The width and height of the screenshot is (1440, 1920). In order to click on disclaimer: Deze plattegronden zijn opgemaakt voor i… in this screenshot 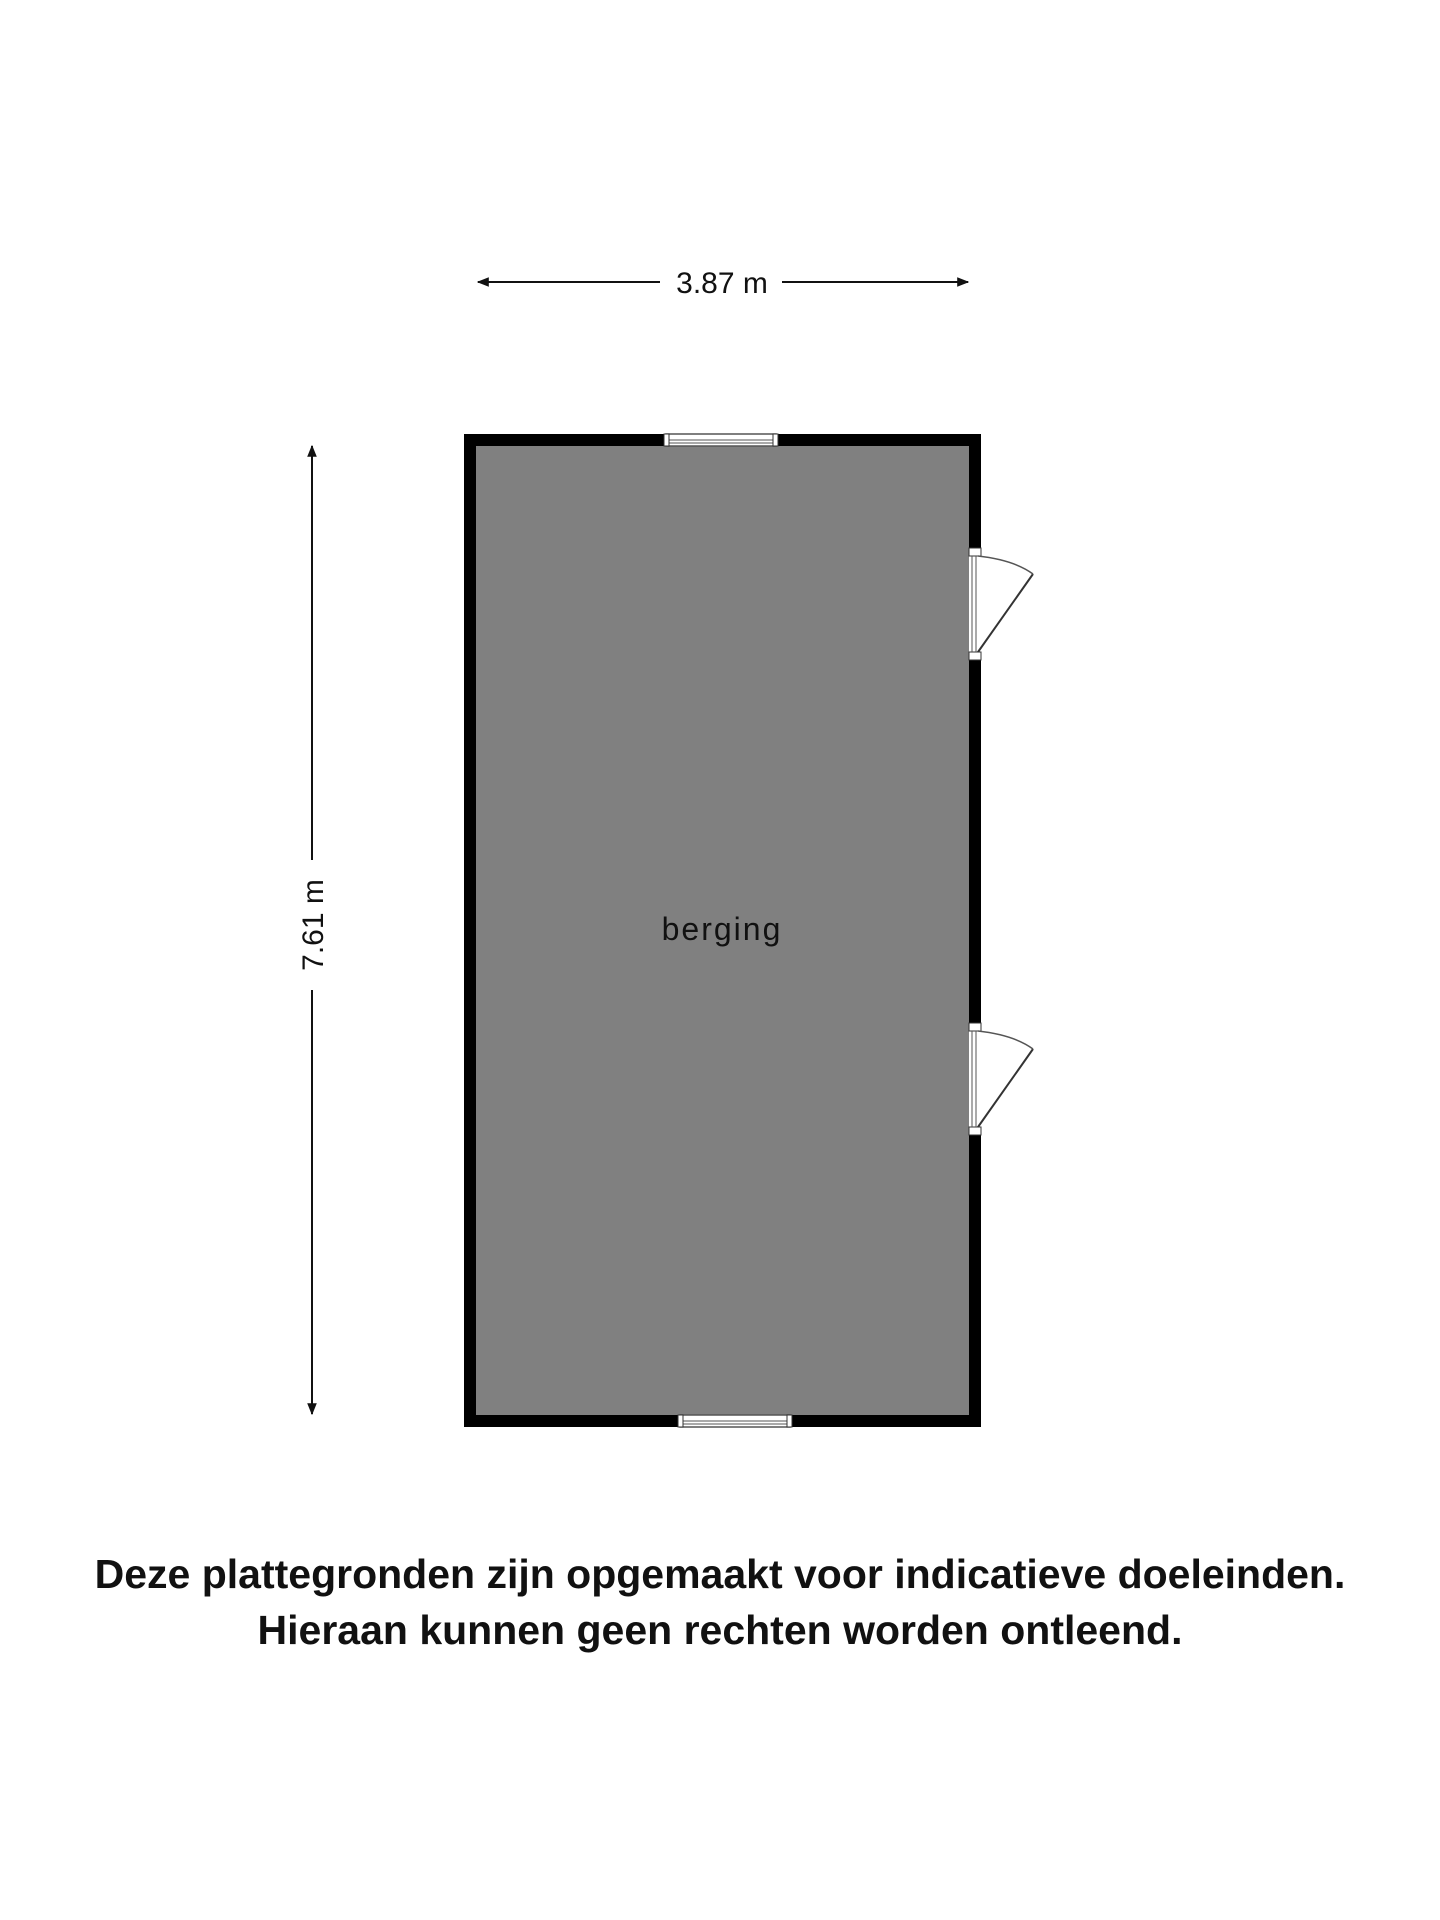, I will do `click(720, 1602)`.